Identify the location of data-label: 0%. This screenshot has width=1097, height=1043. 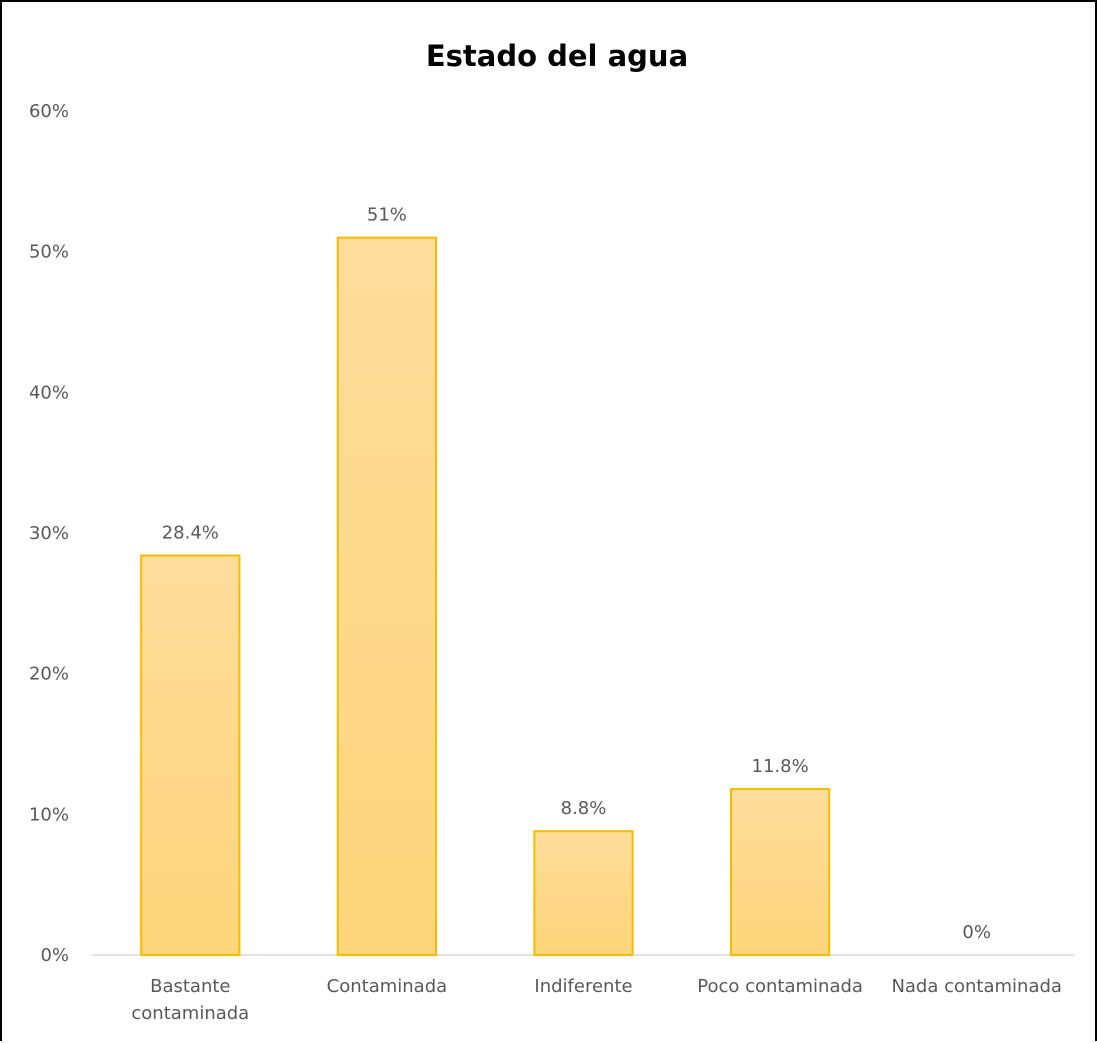
(976, 932).